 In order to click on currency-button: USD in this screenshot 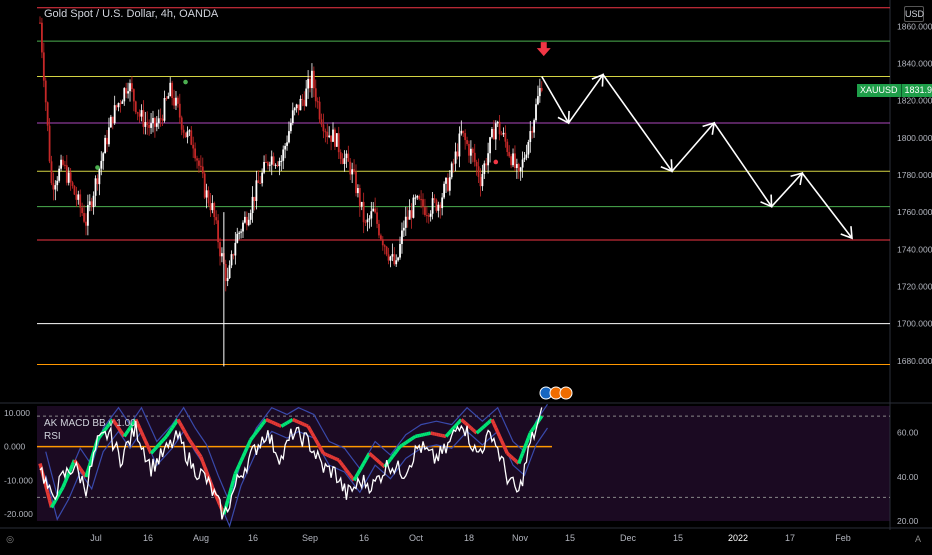, I will do `click(914, 14)`.